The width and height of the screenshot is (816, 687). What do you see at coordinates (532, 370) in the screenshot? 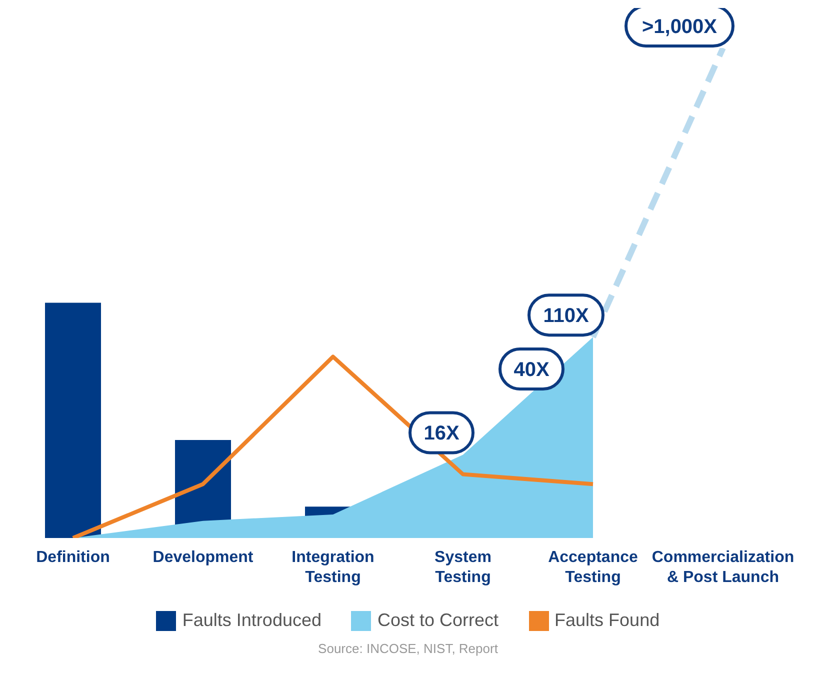
I see `annotation: 40X` at bounding box center [532, 370].